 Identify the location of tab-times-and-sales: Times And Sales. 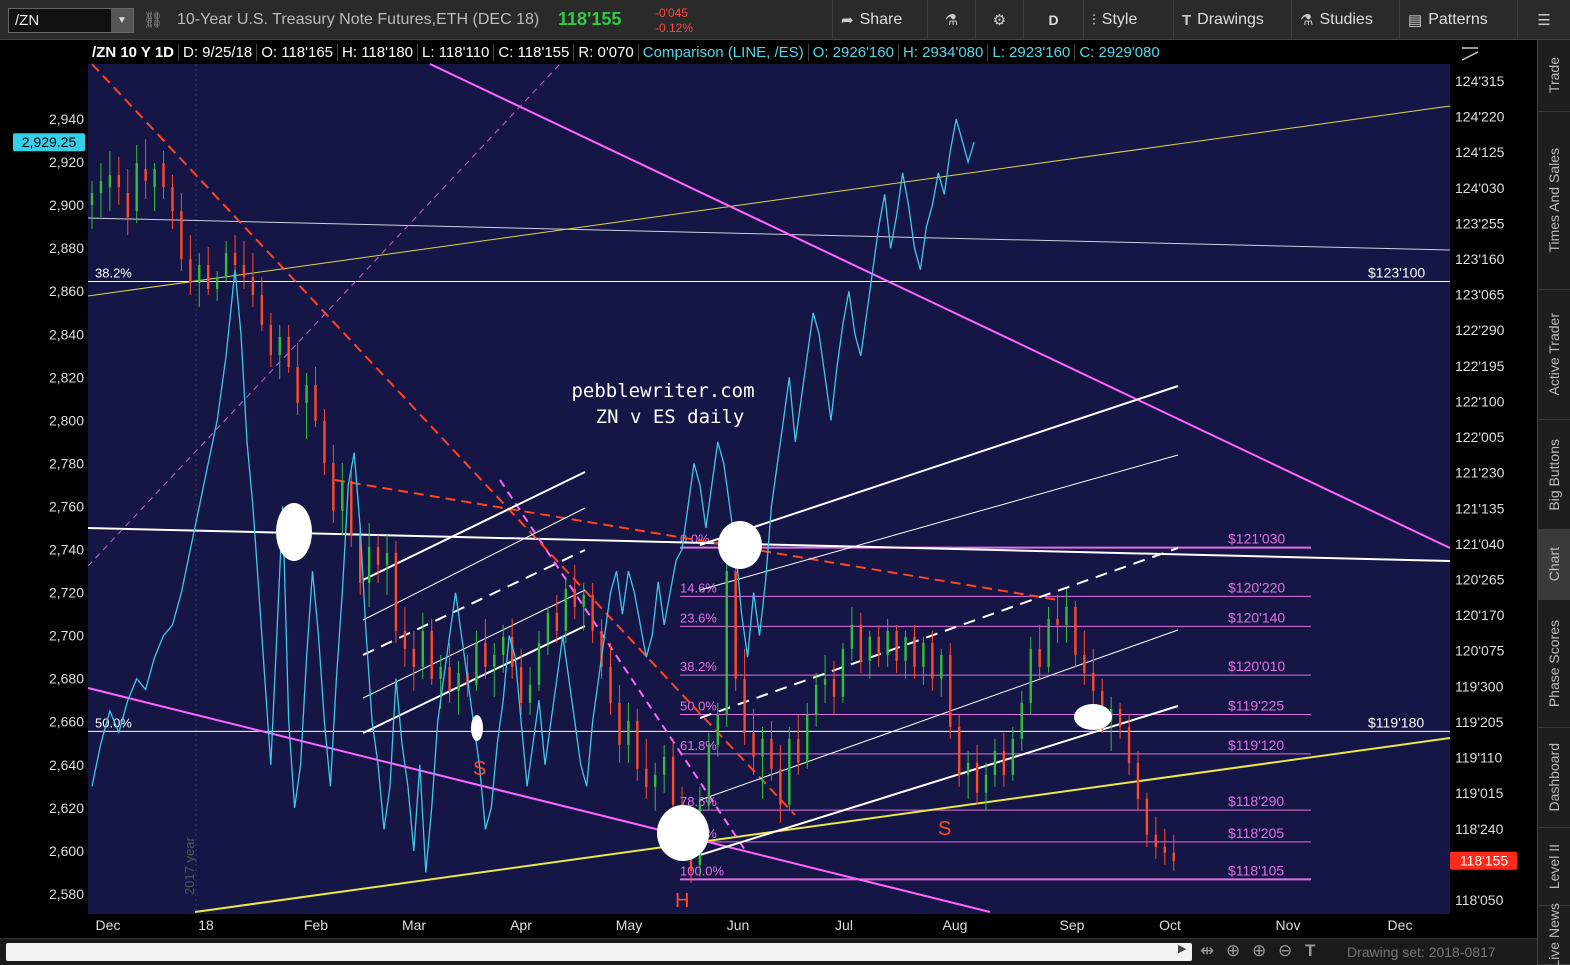
(1554, 201).